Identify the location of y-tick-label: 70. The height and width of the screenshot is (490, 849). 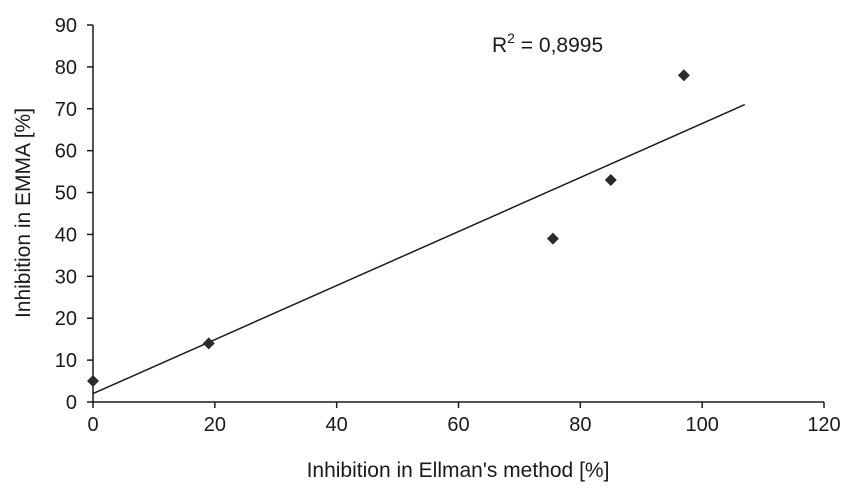
(66, 110).